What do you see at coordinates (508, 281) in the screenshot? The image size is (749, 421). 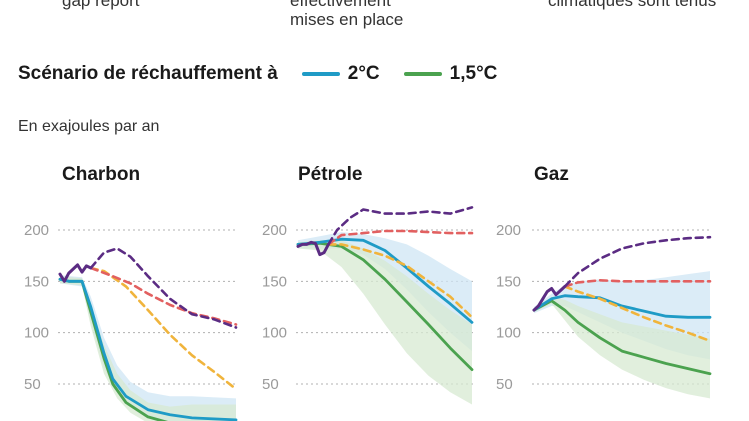 I see `y-tick-label-gaz: 150` at bounding box center [508, 281].